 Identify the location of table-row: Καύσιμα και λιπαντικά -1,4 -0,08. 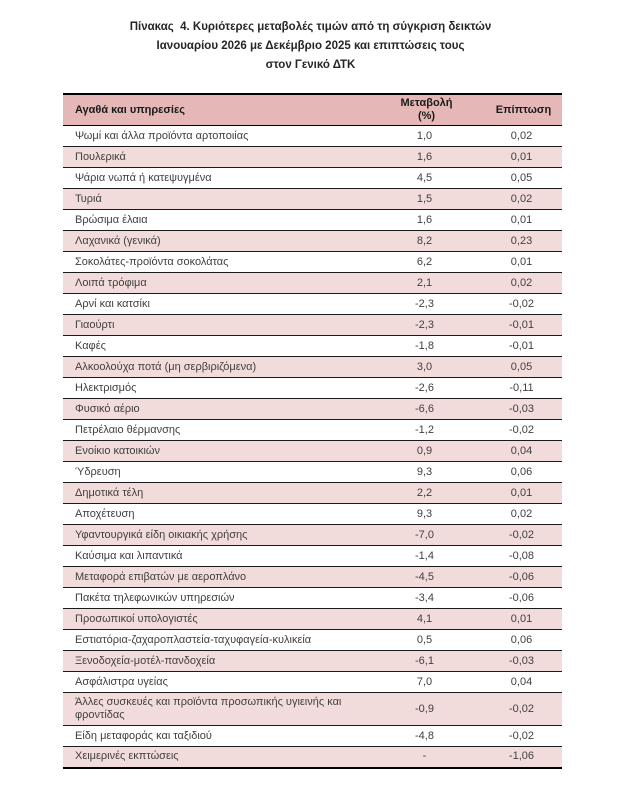
(312, 556).